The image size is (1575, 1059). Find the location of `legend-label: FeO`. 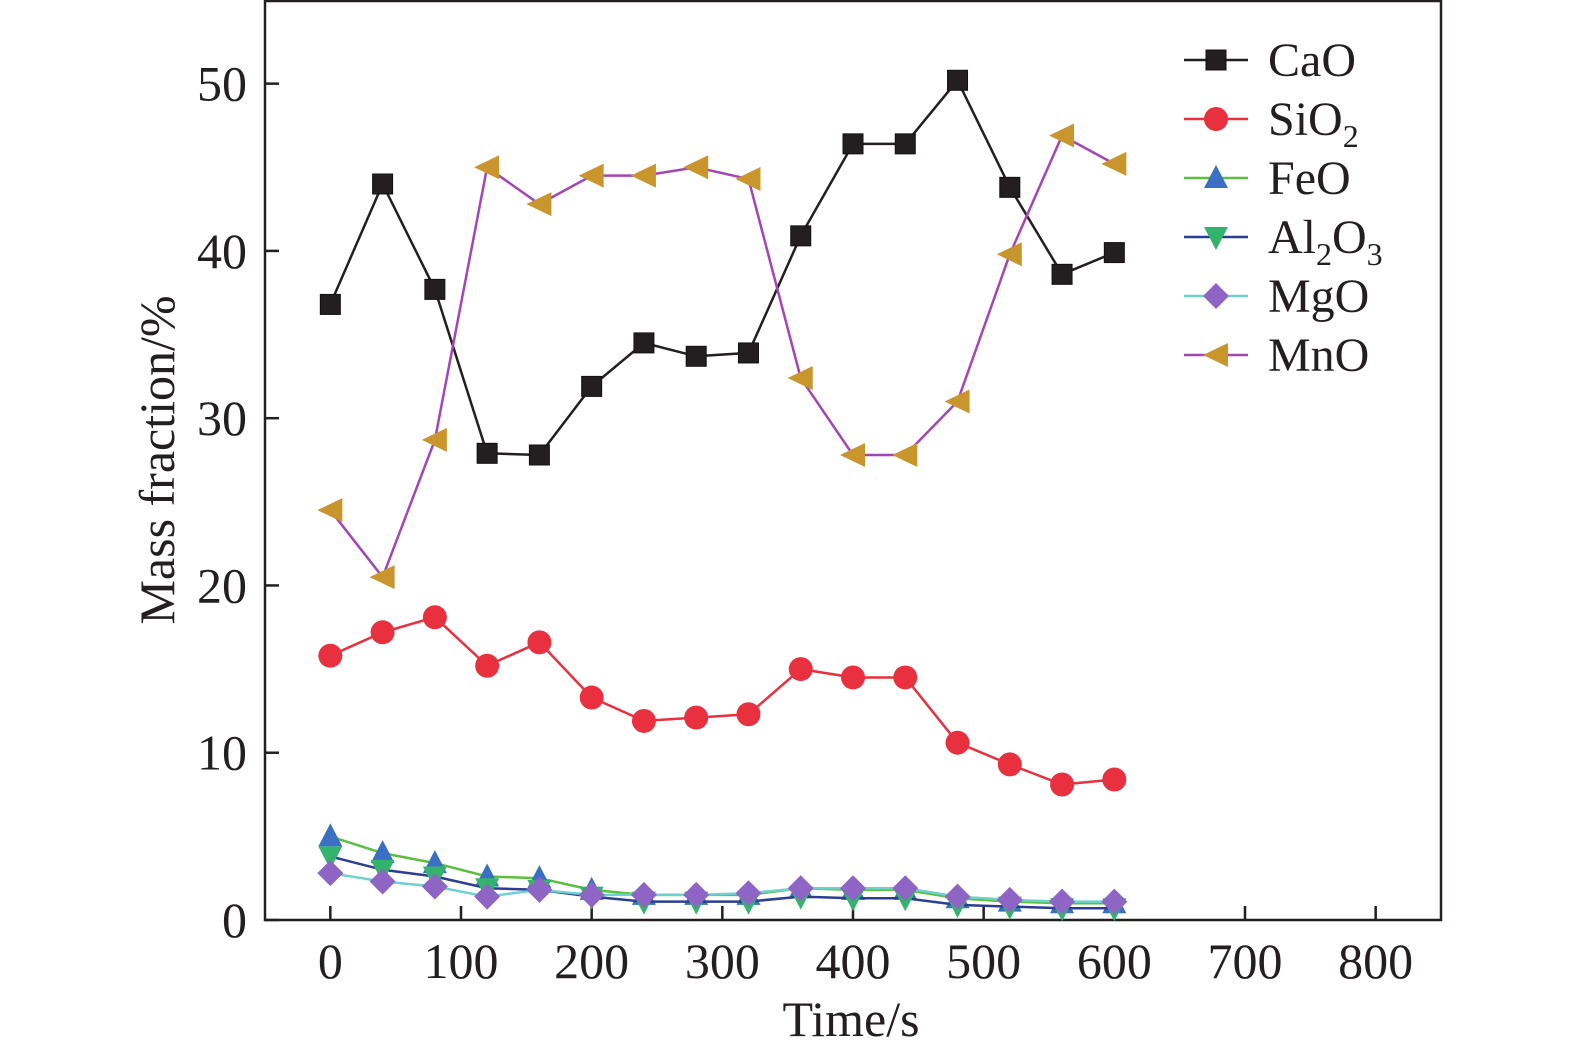

legend-label: FeO is located at coordinates (1309, 178).